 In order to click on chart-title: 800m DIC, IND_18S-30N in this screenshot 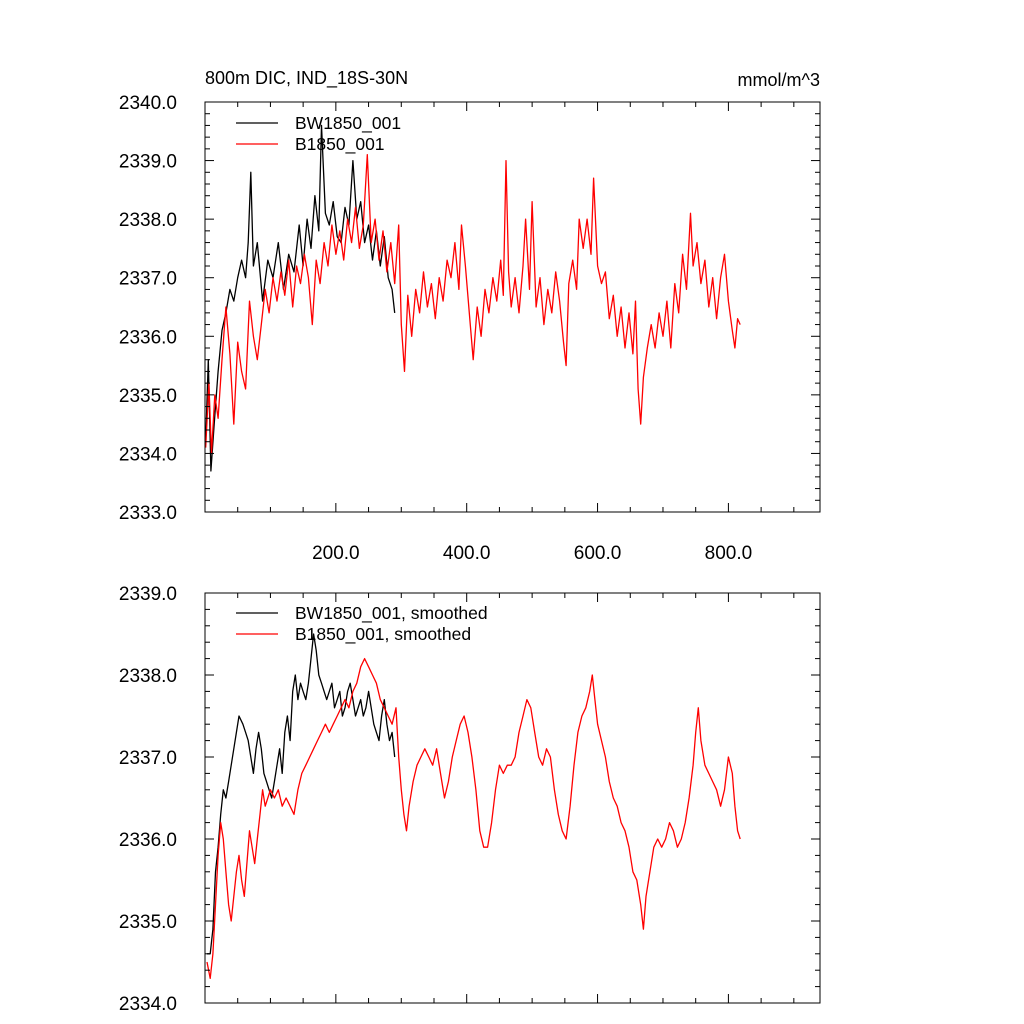, I will do `click(306, 78)`.